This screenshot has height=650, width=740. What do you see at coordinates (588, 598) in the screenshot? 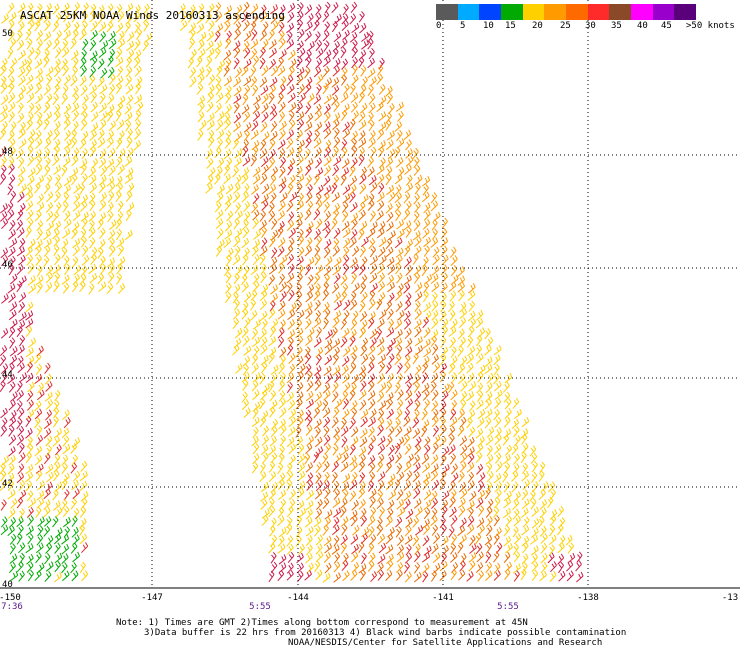
I see `lon-label-138: -138` at bounding box center [588, 598].